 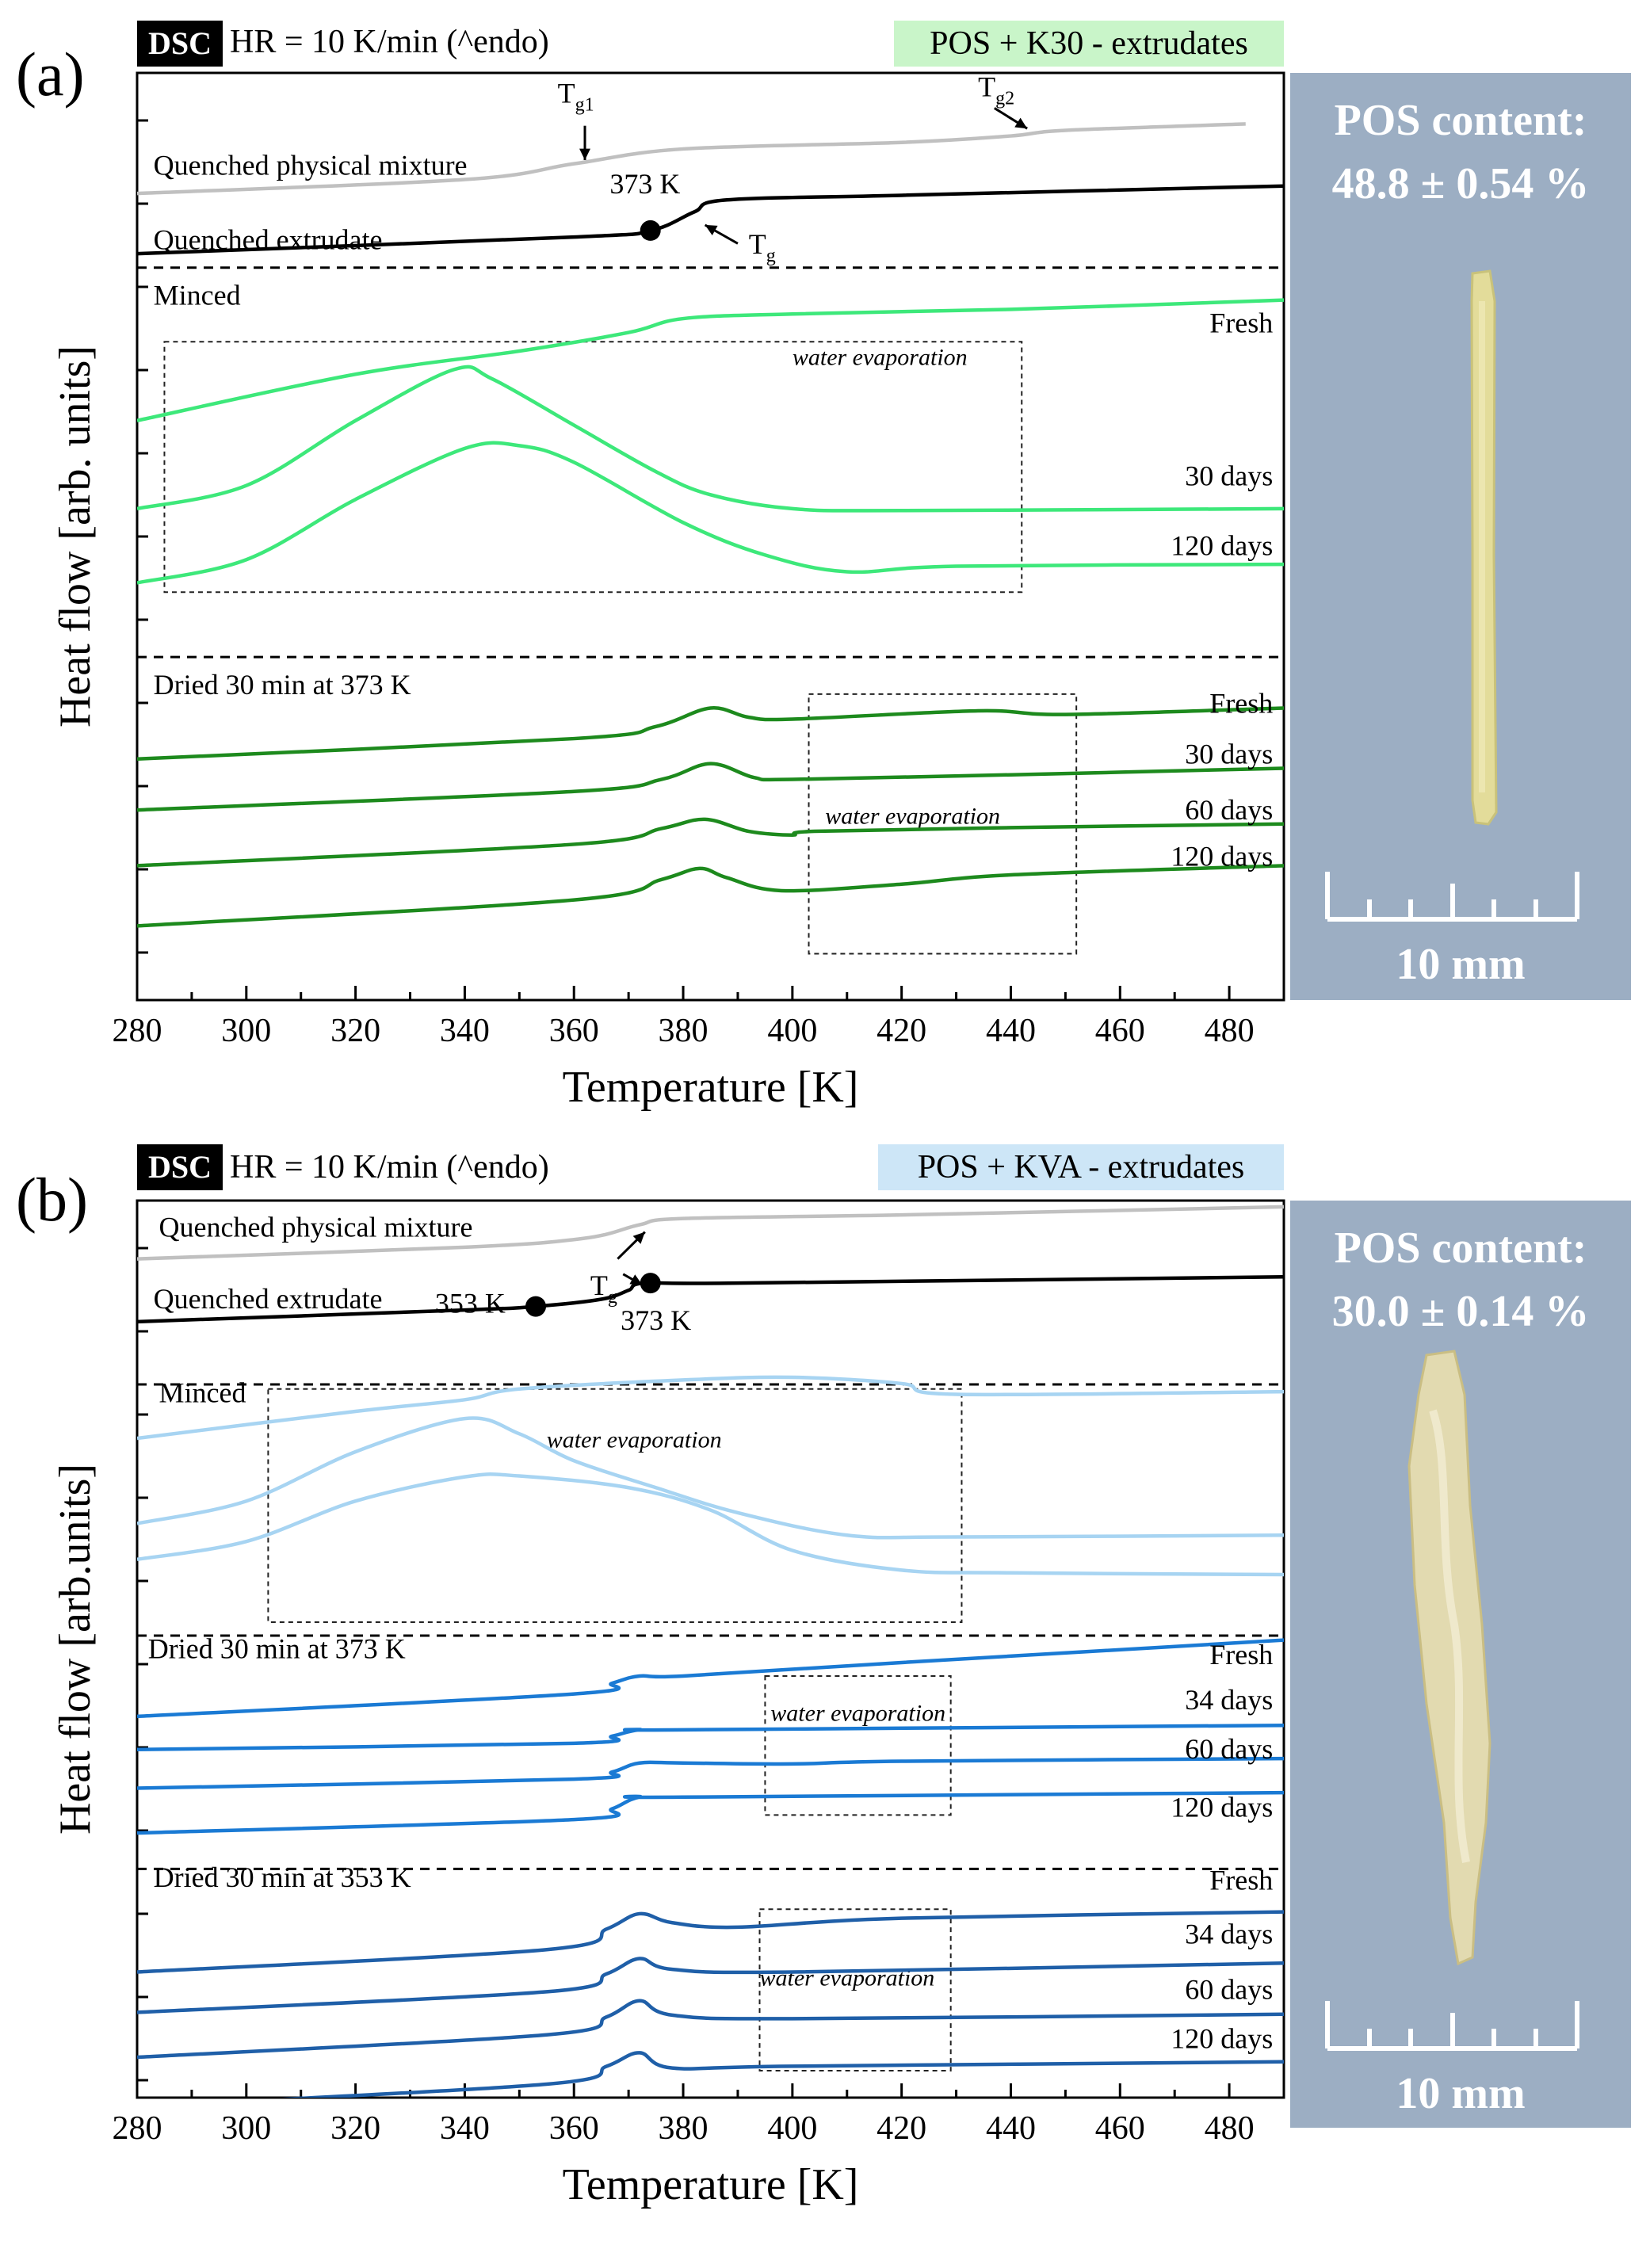 What do you see at coordinates (710, 2029) in the screenshot?
I see `series-line-dried-30-min-at-353-k-60-days` at bounding box center [710, 2029].